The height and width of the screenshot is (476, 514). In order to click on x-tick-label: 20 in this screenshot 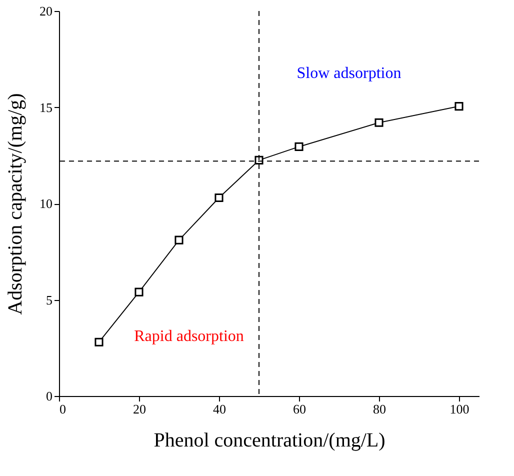, I will do `click(139, 409)`.